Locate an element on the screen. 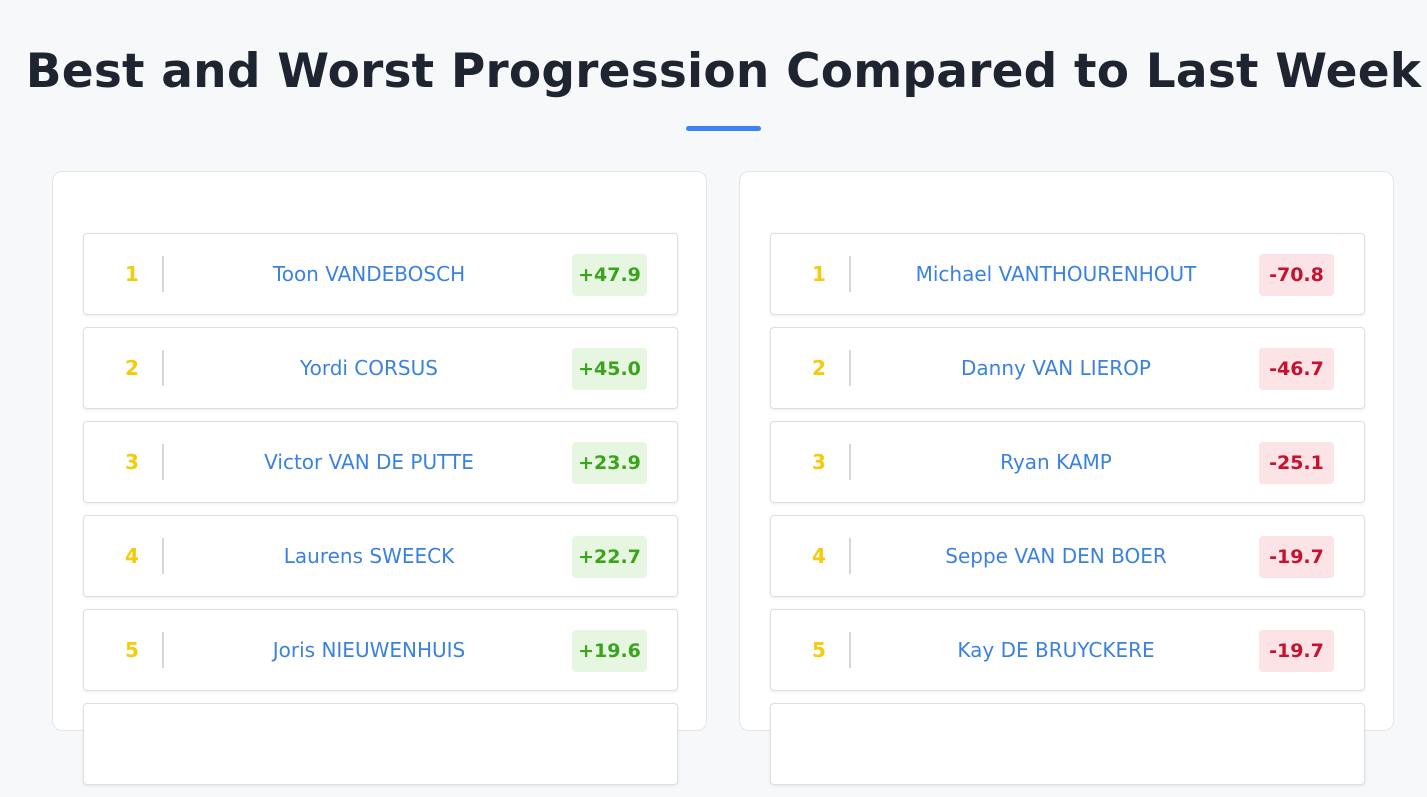 The image size is (1427, 797). progression-badge: -25.1 is located at coordinates (1296, 463).